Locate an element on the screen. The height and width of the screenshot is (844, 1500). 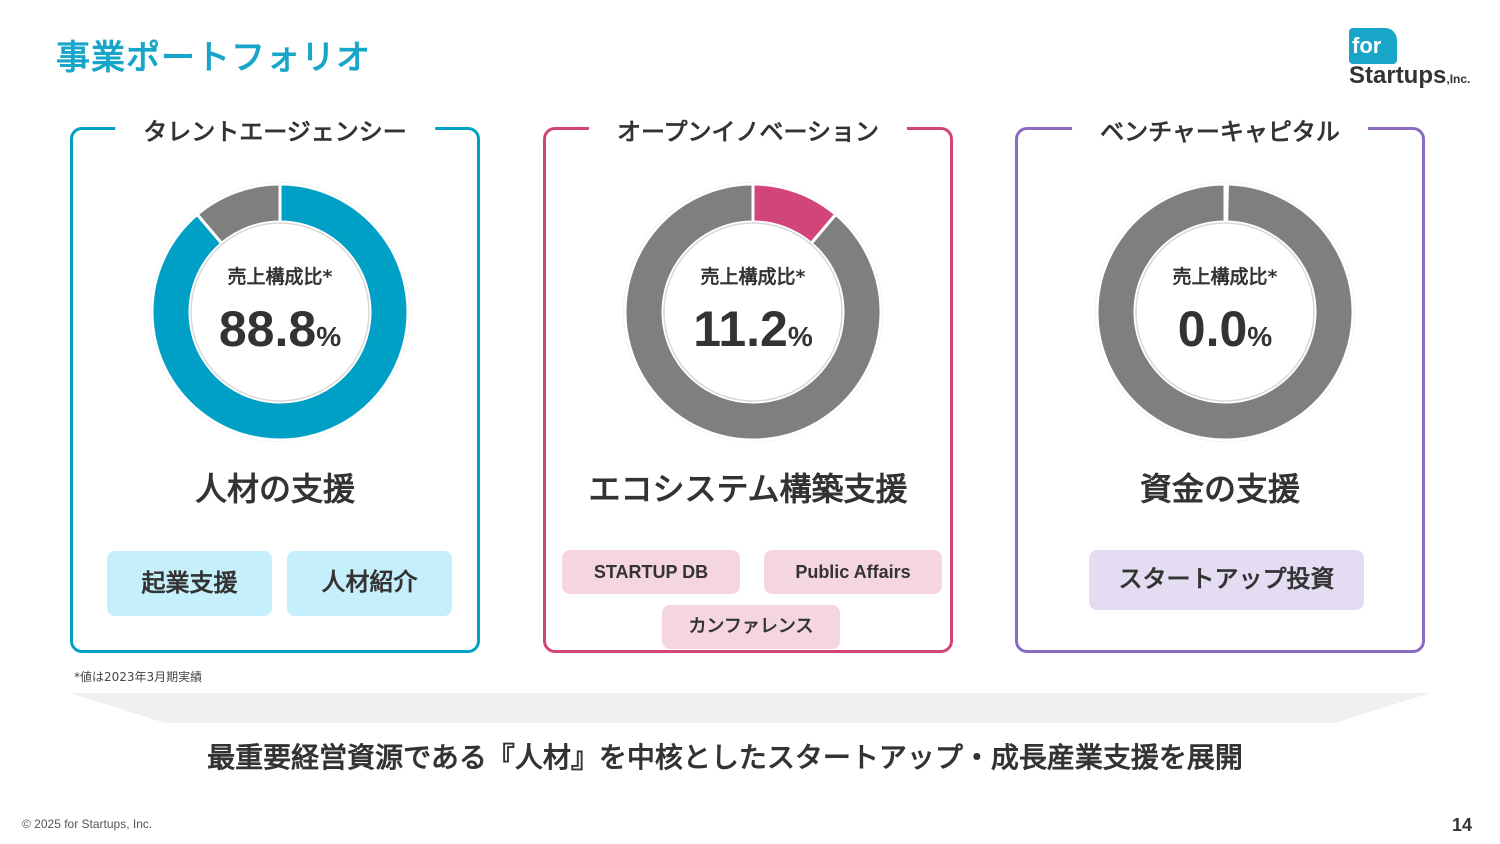
page-number: 14 is located at coordinates (1462, 825).